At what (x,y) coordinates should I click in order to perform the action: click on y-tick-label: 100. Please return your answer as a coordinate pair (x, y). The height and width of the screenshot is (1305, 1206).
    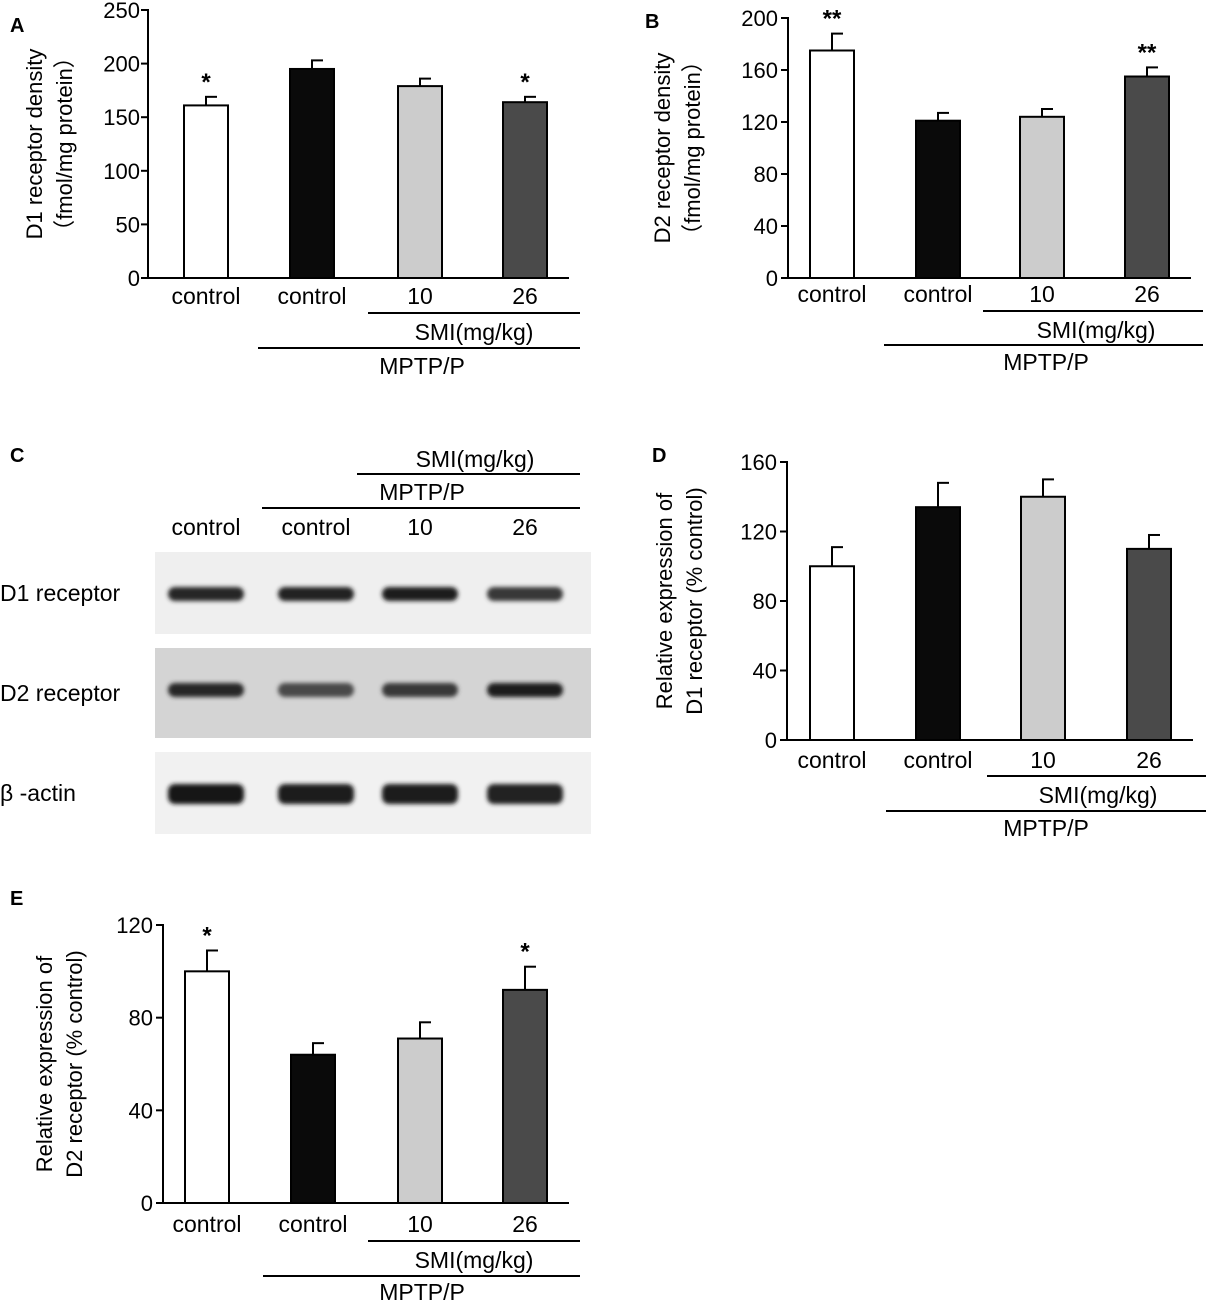
    Looking at the image, I should click on (121, 171).